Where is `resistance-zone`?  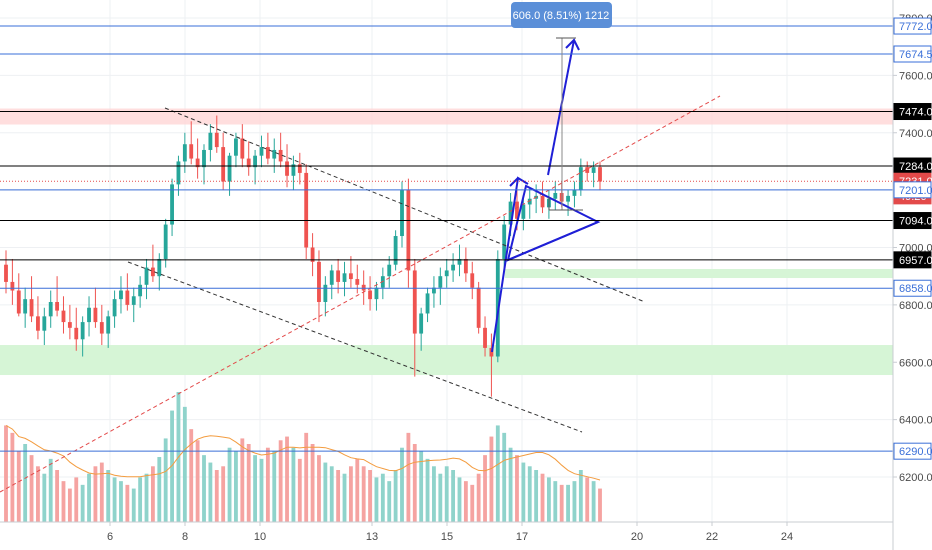 resistance-zone is located at coordinates (446, 116).